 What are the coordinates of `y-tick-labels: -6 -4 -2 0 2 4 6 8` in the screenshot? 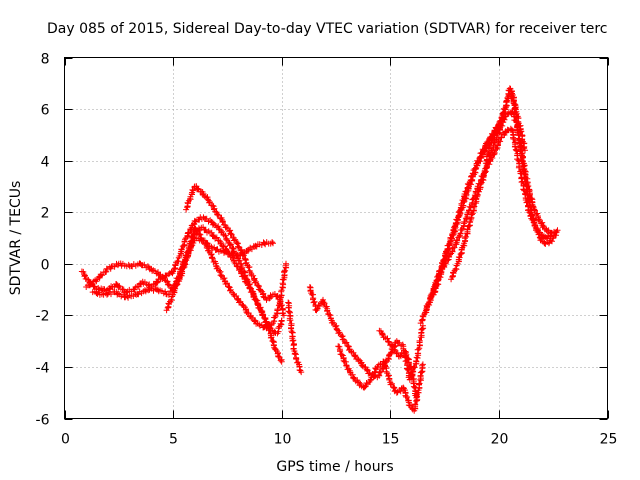 It's located at (43, 240).